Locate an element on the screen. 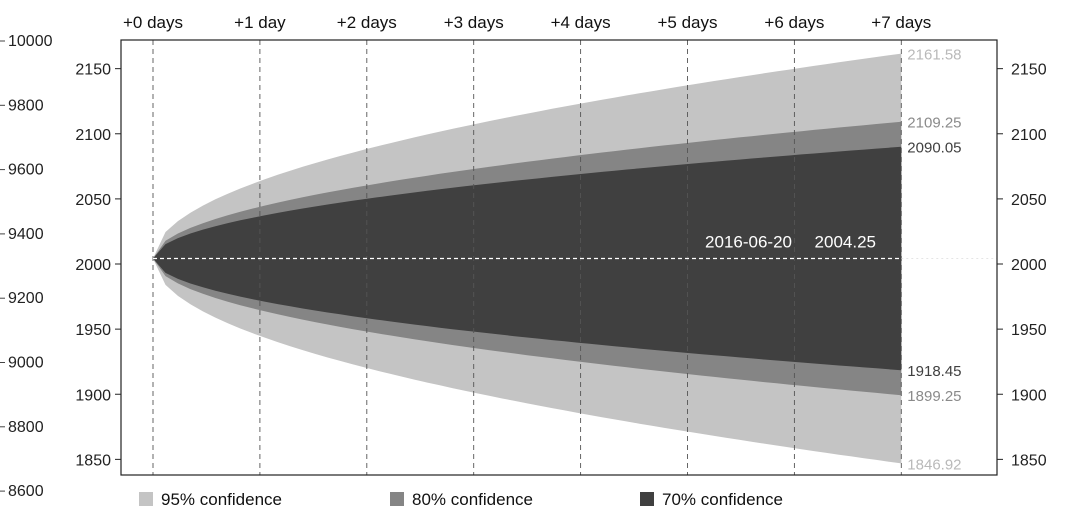  legend-label-1: 80% confidence is located at coordinates (472, 499).